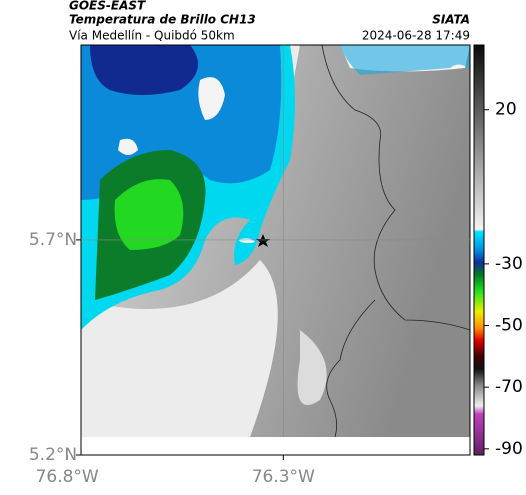  Describe the element at coordinates (162, 20) in the screenshot. I see `title: Temperatura de Brillo CH13` at that location.